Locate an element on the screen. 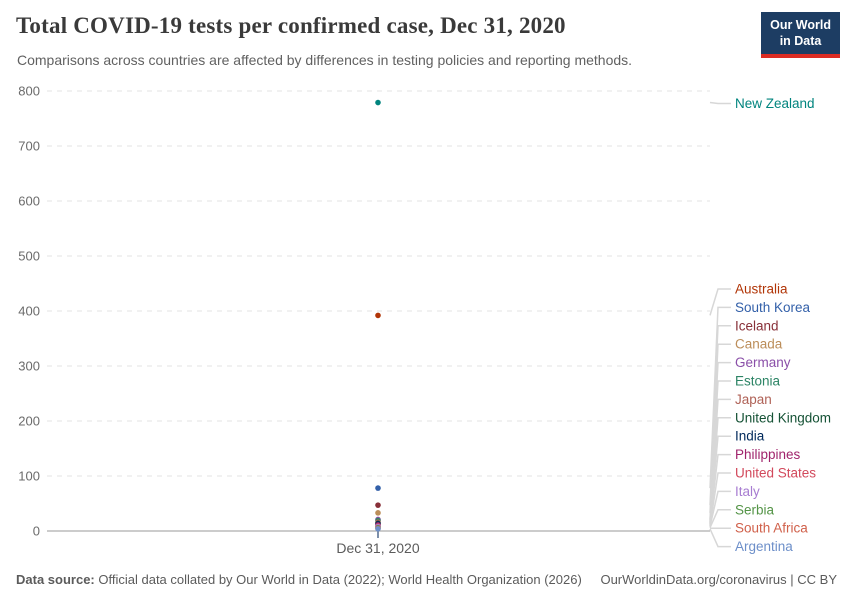  legend-label-estonia: Estonia is located at coordinates (758, 381).